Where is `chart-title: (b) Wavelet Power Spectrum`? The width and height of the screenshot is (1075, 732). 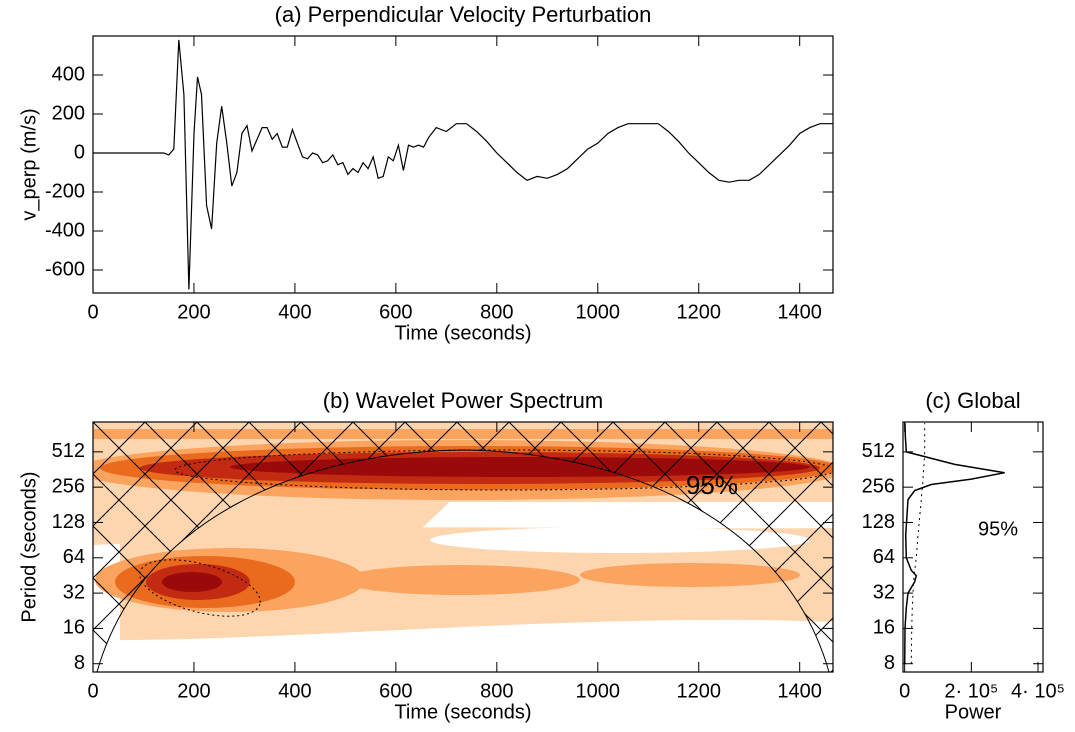 chart-title: (b) Wavelet Power Spectrum is located at coordinates (463, 400).